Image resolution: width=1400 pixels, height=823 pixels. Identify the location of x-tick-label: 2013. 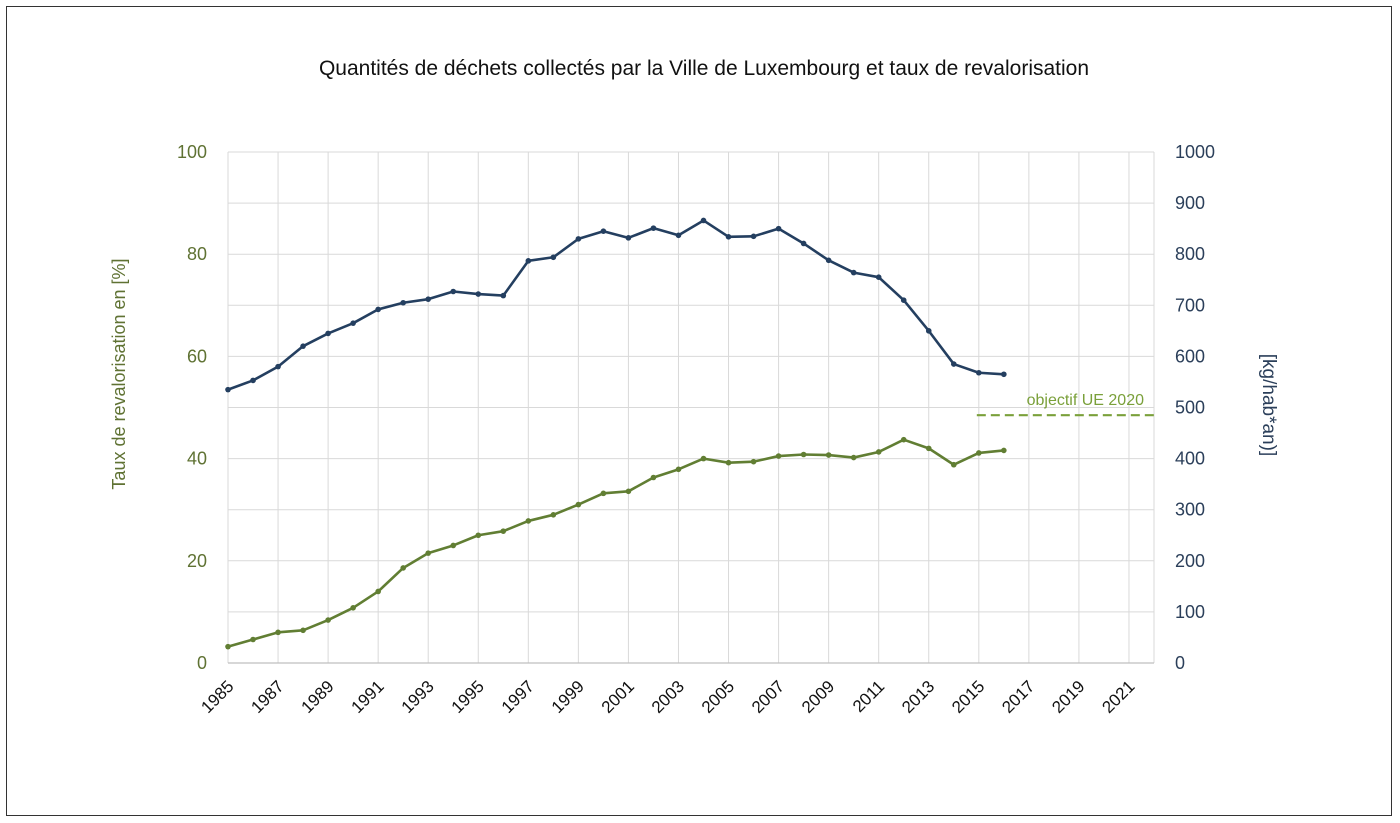
(918, 697).